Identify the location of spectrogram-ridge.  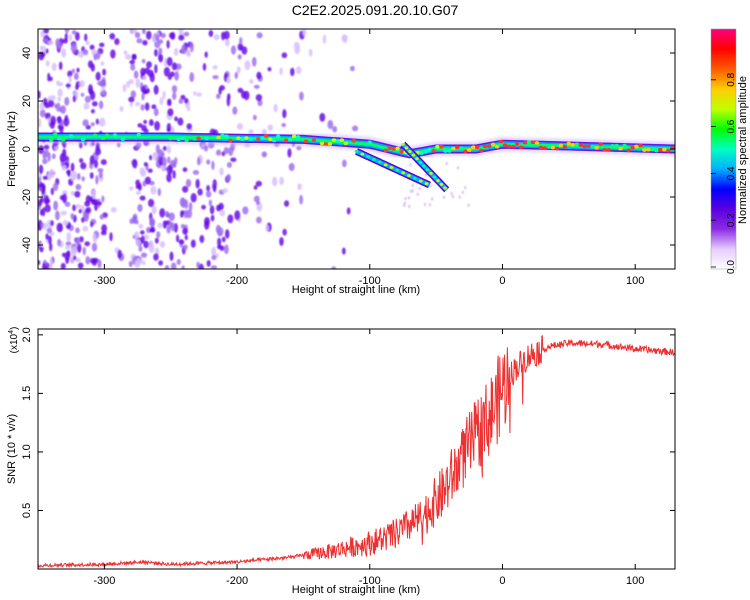
(356, 161).